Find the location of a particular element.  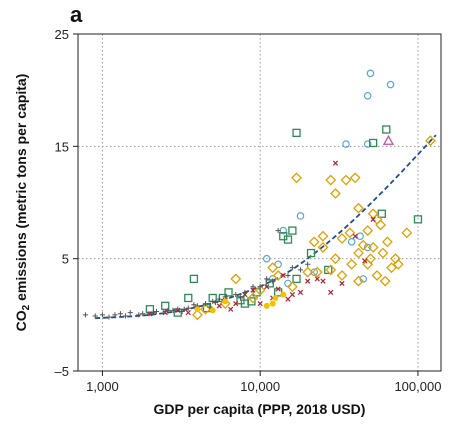

y-tick-label: 15 is located at coordinates (62, 146).